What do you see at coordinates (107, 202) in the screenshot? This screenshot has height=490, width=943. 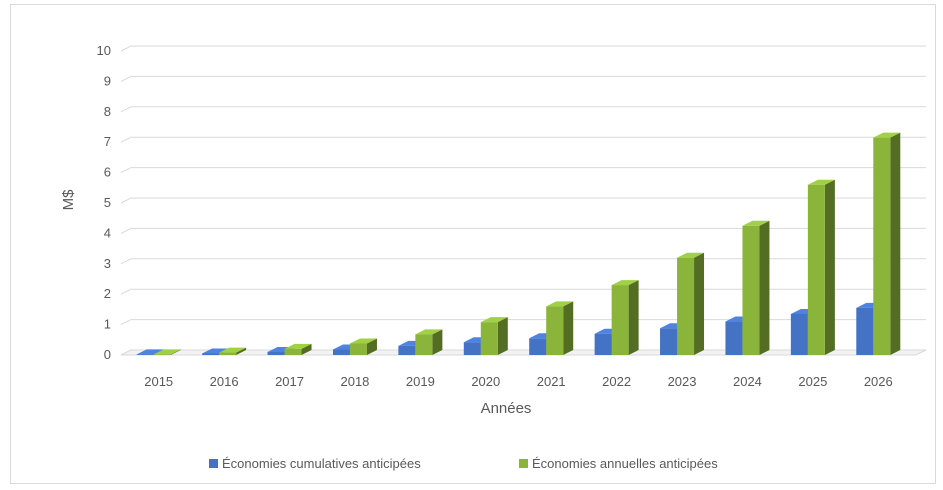 I see `y-tick-label: 5` at bounding box center [107, 202].